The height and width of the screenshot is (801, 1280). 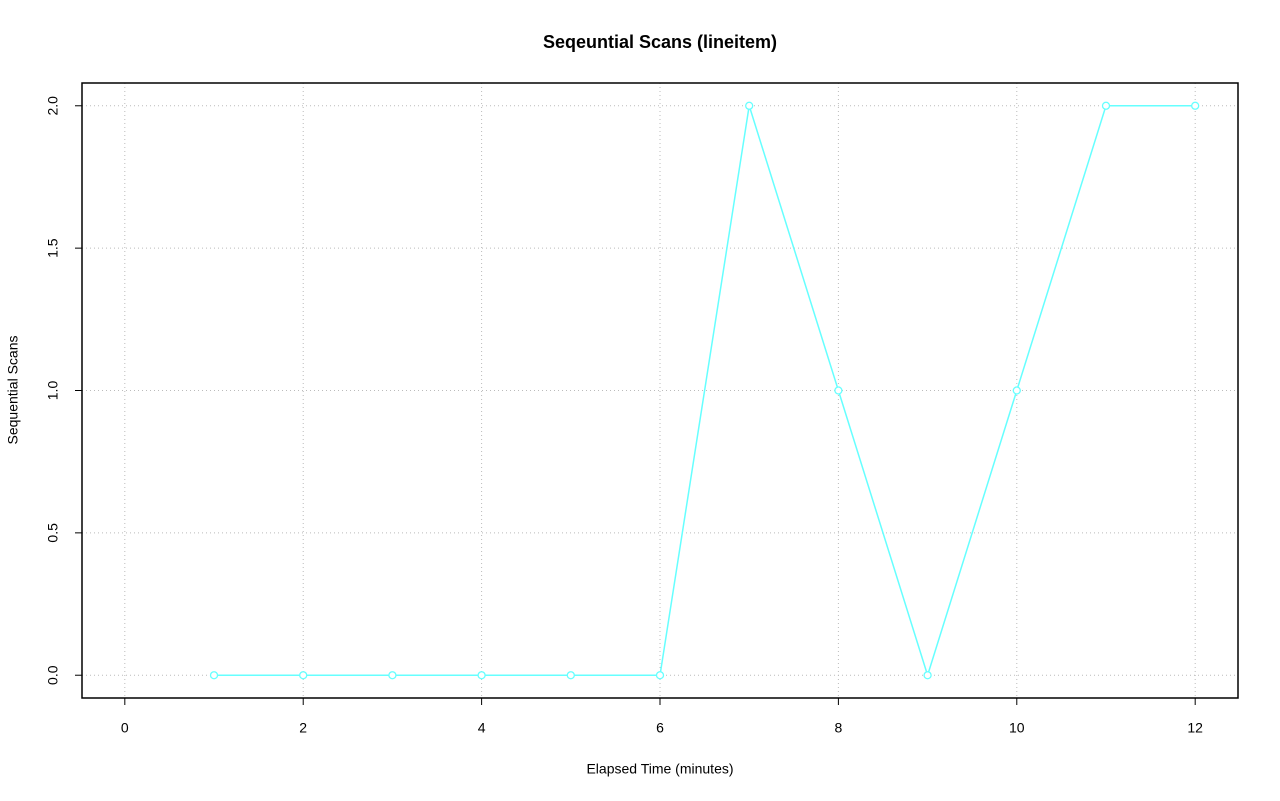 What do you see at coordinates (53, 675) in the screenshot?
I see `y-tick-label: 0.0` at bounding box center [53, 675].